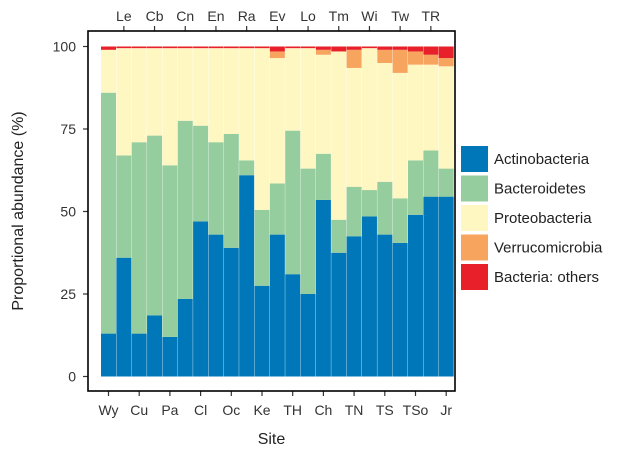 The image size is (628, 449). I want to click on x-tick-label-bottom-pa: Pa, so click(169, 410).